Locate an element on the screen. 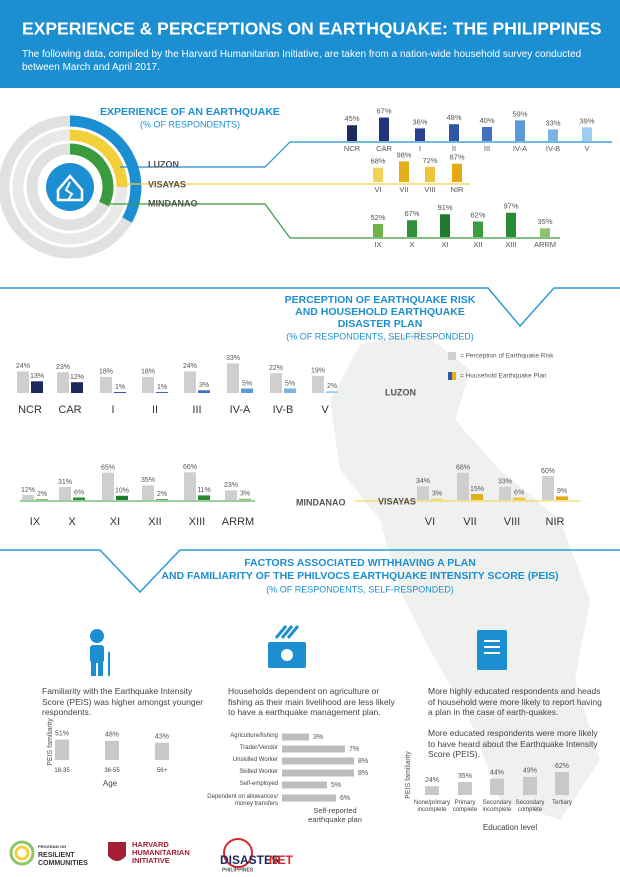  x-axis-label: Self-reported earthquake plan is located at coordinates (335, 815).